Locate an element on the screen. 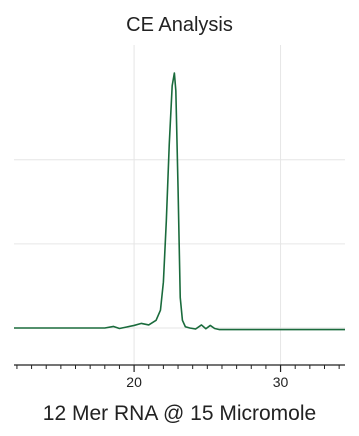  x-tick-label: 30 is located at coordinates (281, 382).